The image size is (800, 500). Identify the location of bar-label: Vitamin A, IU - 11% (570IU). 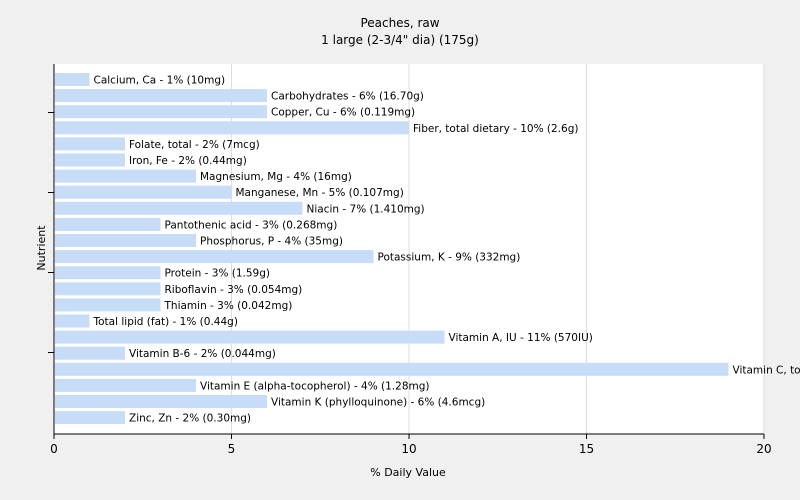
(521, 338).